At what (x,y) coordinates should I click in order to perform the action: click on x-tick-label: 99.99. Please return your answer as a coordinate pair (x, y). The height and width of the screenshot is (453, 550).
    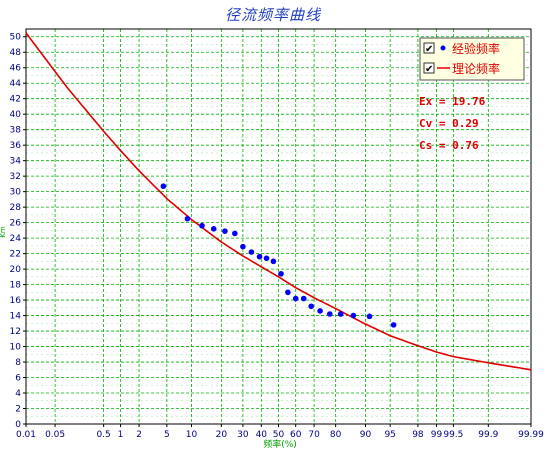
    Looking at the image, I should click on (531, 435).